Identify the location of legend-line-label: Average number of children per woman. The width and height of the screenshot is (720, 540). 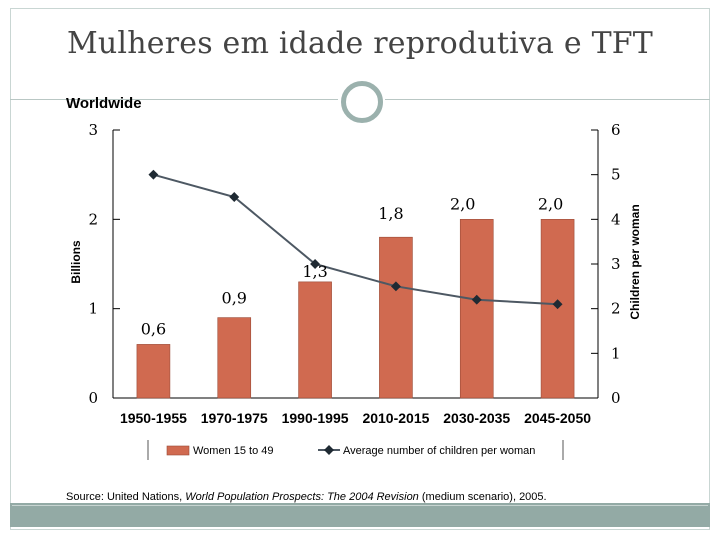
(439, 451).